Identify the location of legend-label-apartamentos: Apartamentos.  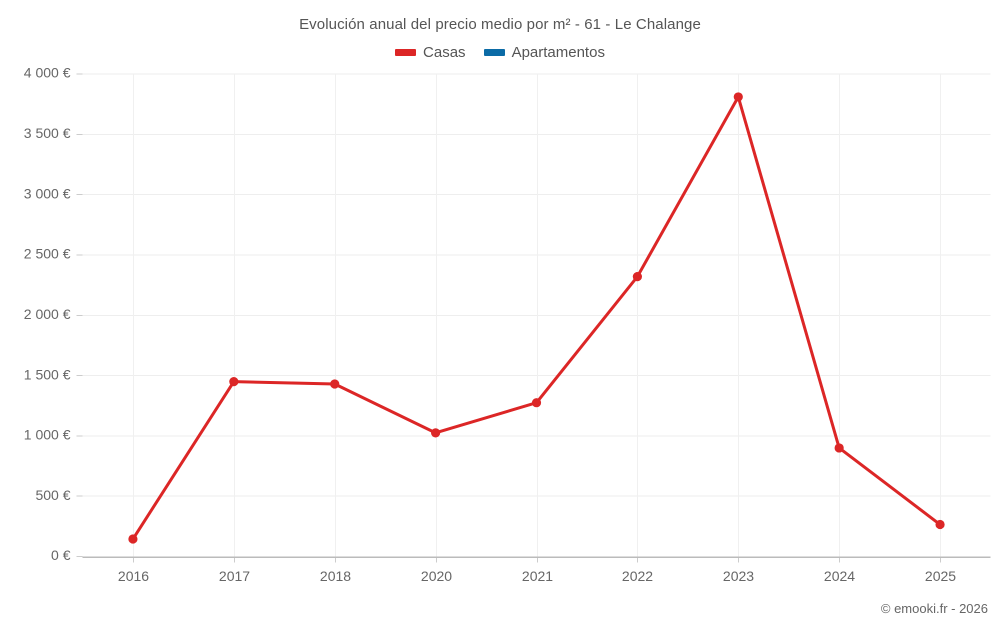
(558, 52).